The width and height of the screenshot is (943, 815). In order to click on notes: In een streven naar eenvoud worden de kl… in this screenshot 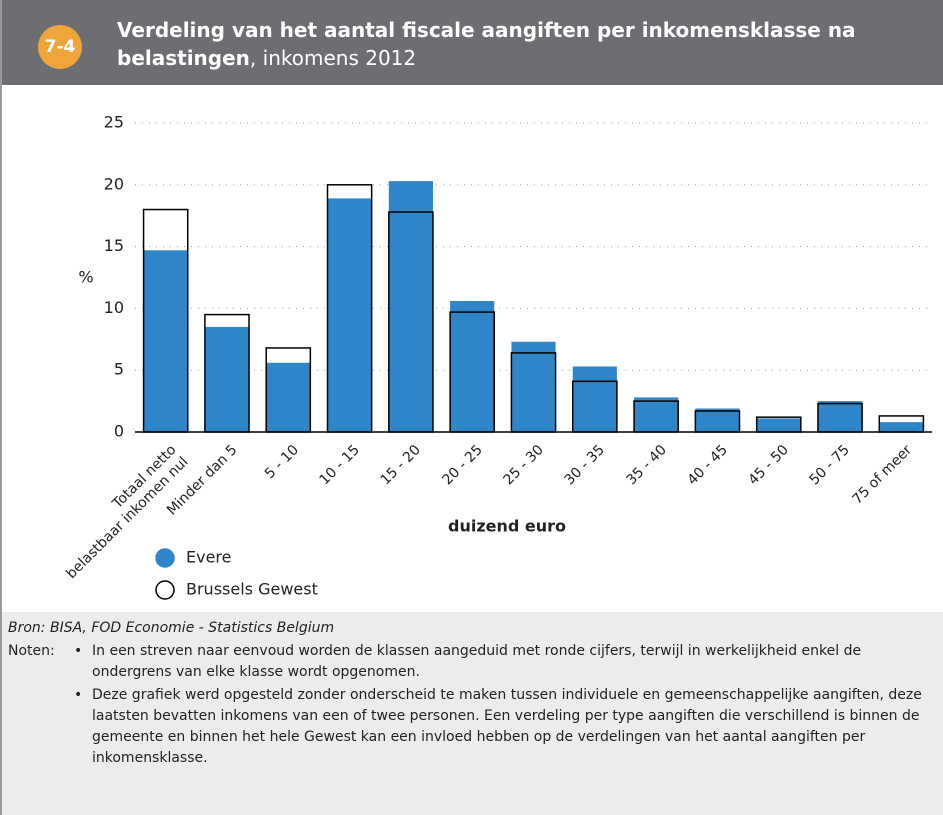, I will do `click(504, 706)`.